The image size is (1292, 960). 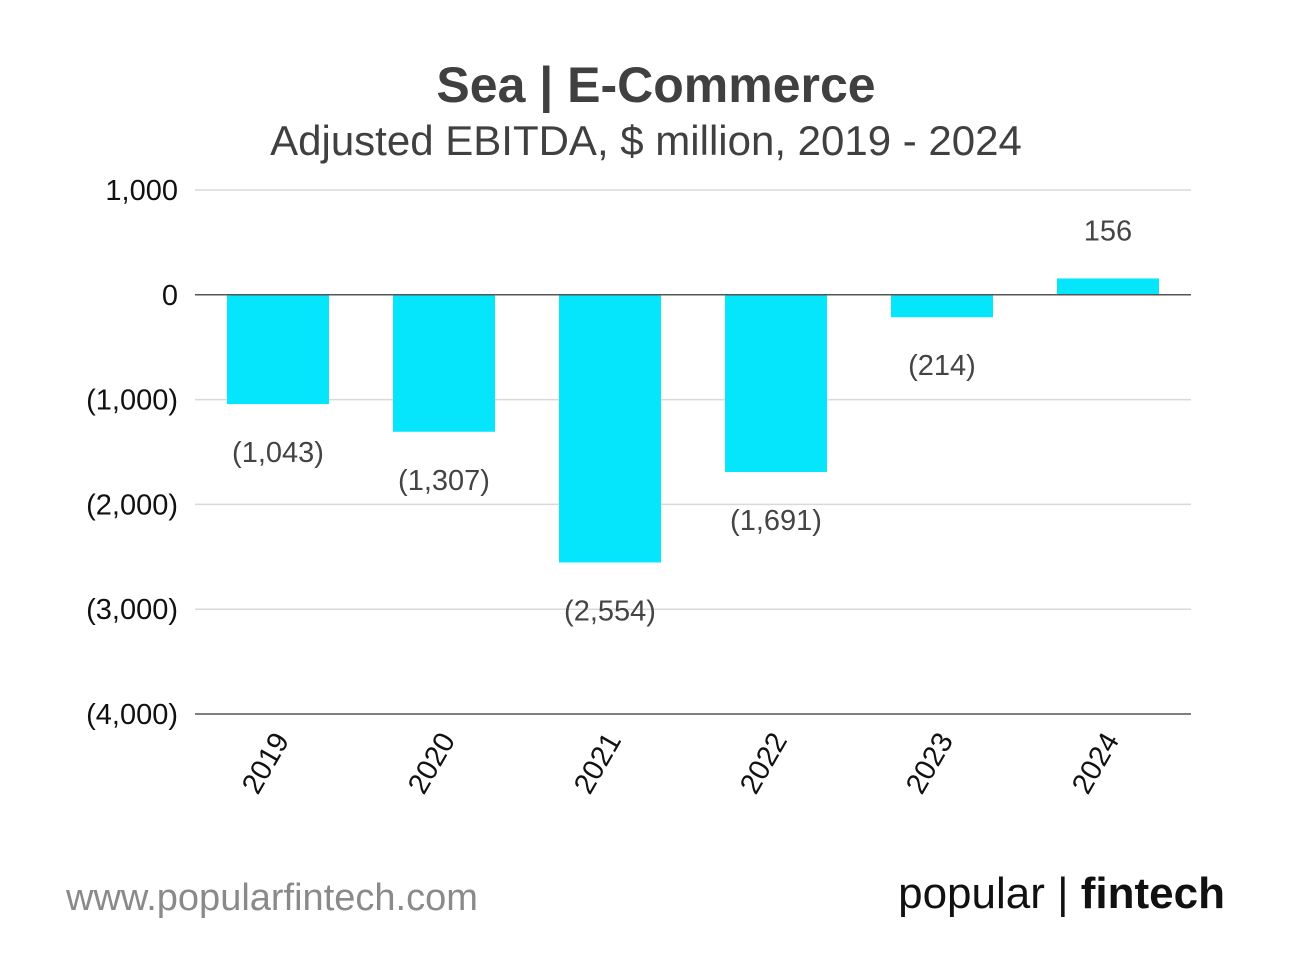 What do you see at coordinates (141, 191) in the screenshot?
I see `y-tick-label: 1,000` at bounding box center [141, 191].